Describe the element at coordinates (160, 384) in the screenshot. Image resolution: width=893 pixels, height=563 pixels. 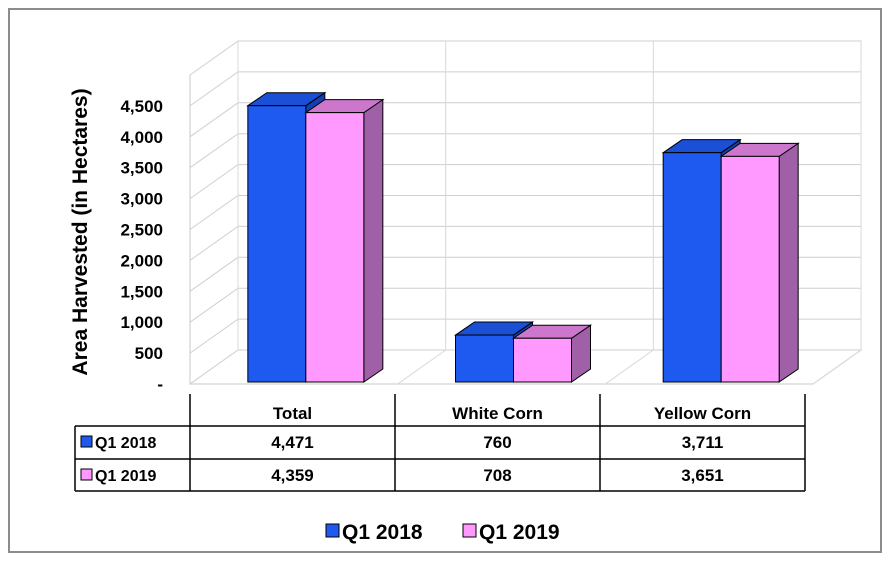
I see `y-tick-label: -` at that location.